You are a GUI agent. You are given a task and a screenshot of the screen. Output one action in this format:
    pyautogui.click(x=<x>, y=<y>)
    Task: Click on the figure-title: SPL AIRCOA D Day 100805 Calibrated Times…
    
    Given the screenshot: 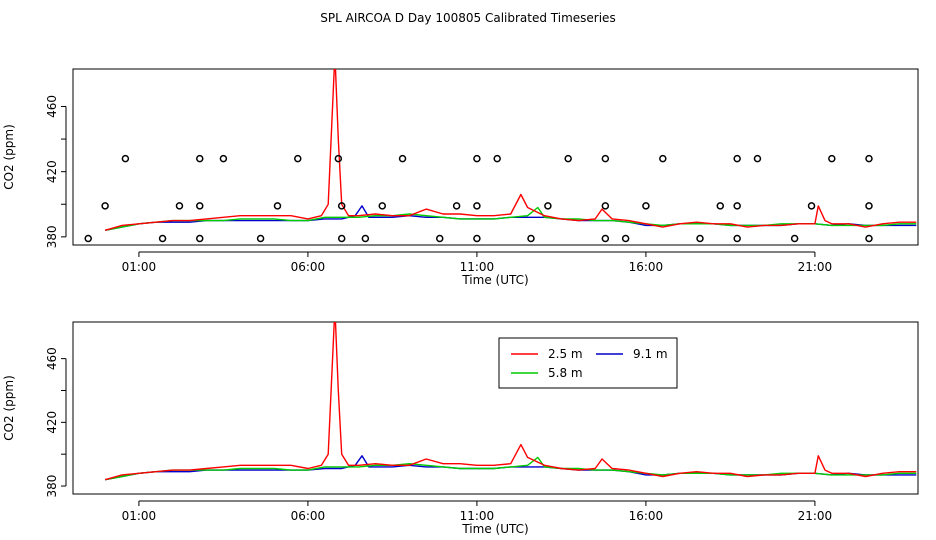 What is the action you would take?
    pyautogui.click(x=467, y=18)
    